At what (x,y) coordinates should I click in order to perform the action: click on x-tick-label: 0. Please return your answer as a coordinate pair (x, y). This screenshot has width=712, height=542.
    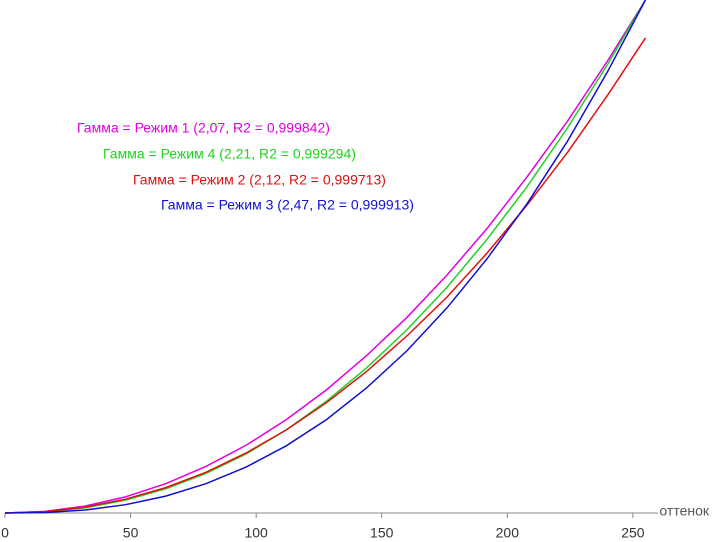
    Looking at the image, I should click on (5, 533).